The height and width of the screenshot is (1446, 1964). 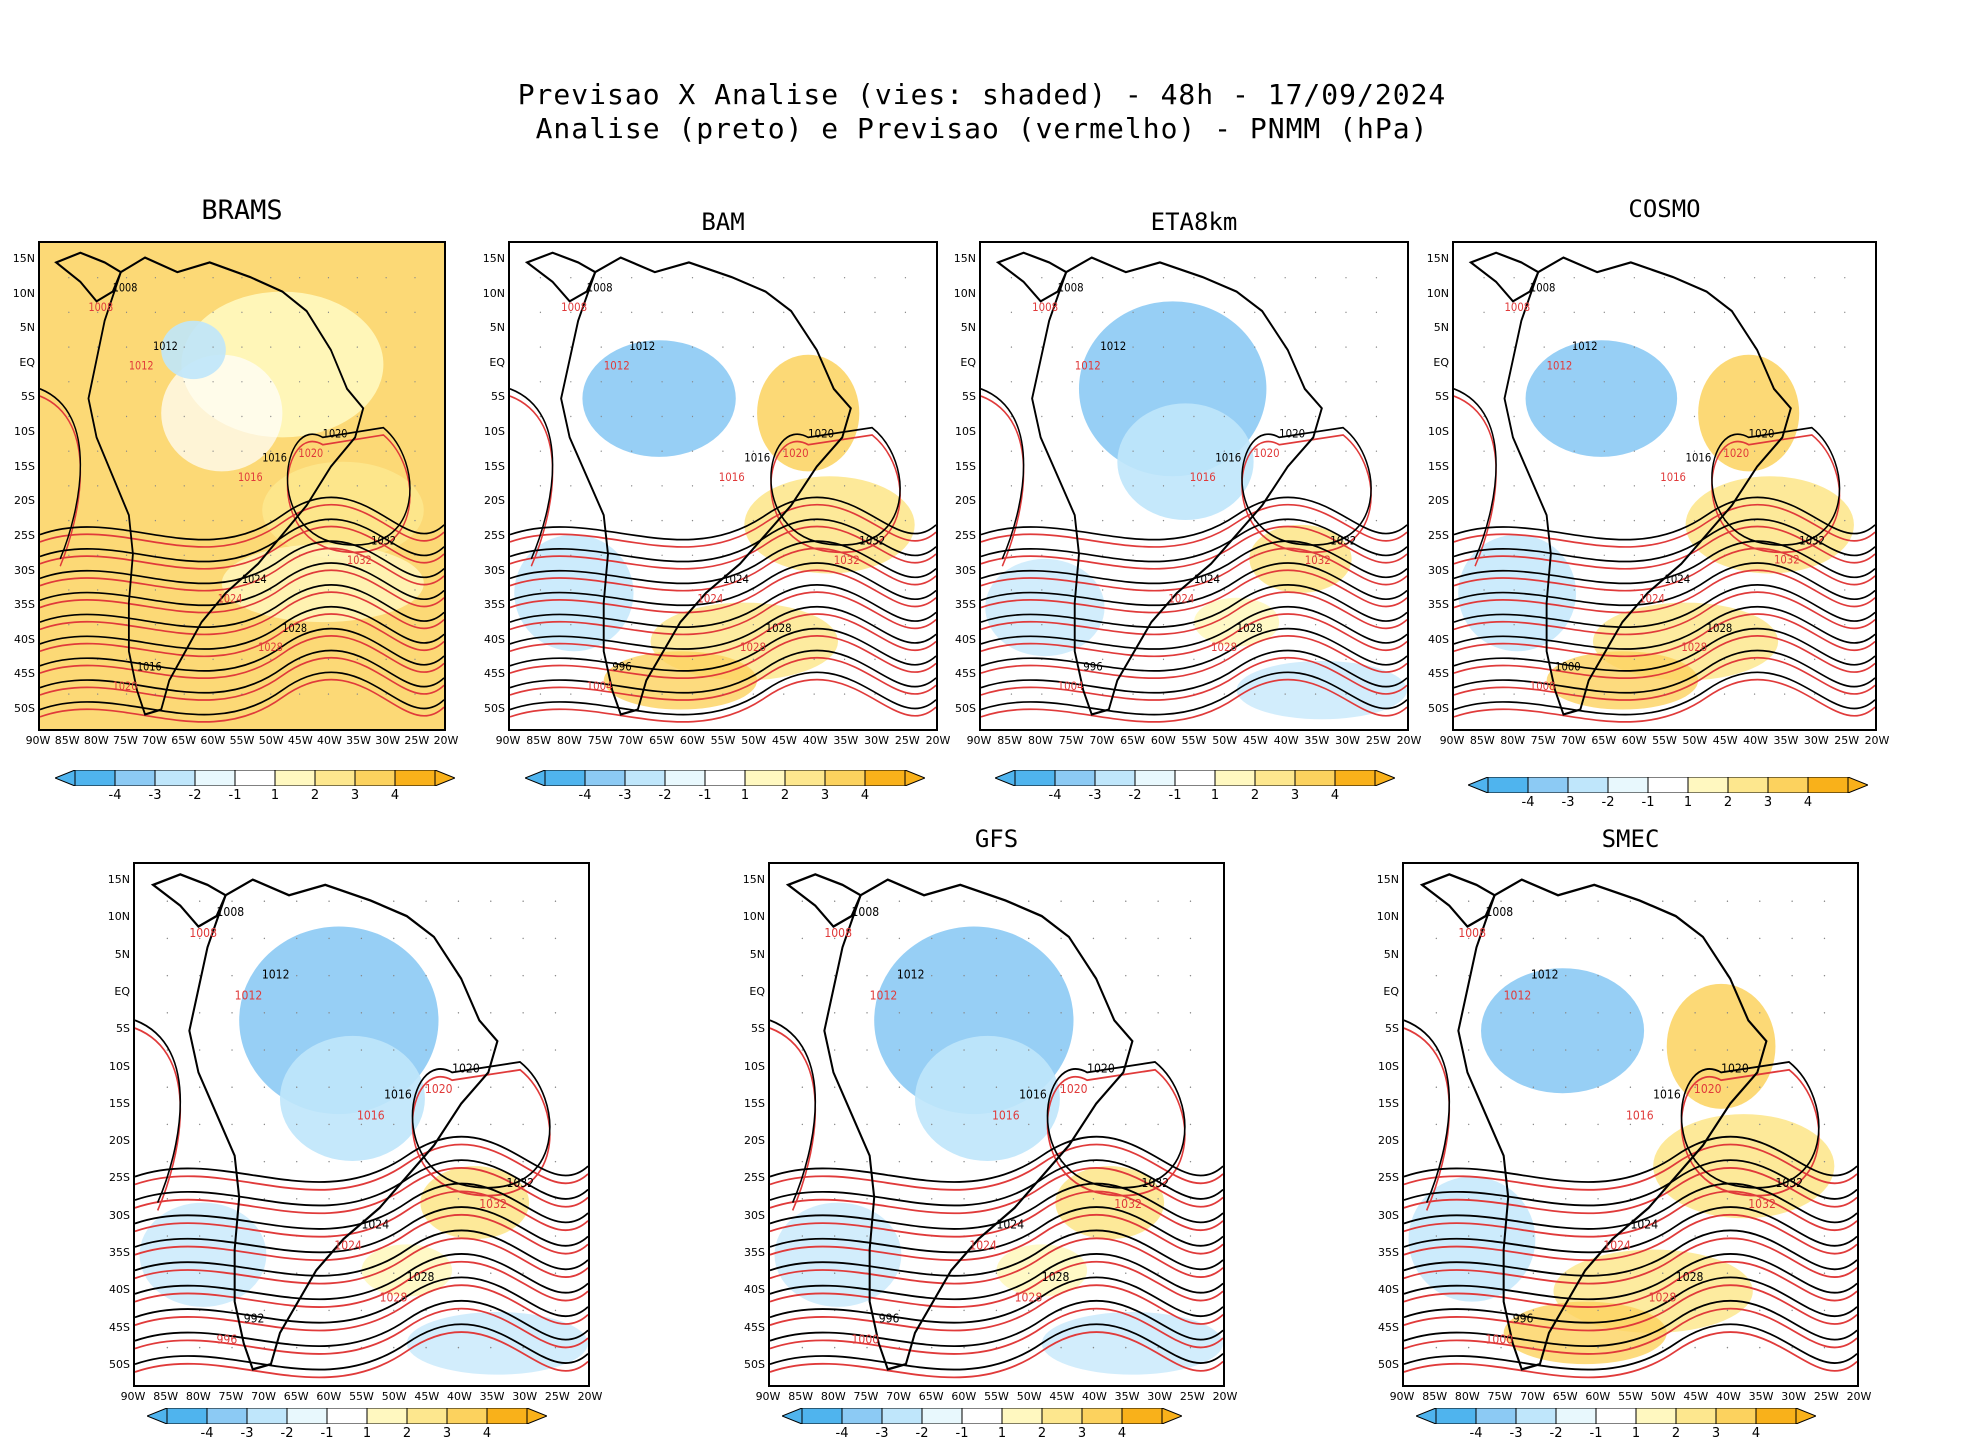 What do you see at coordinates (1678, 580) in the screenshot?
I see `contour-label-analysis: 1024` at bounding box center [1678, 580].